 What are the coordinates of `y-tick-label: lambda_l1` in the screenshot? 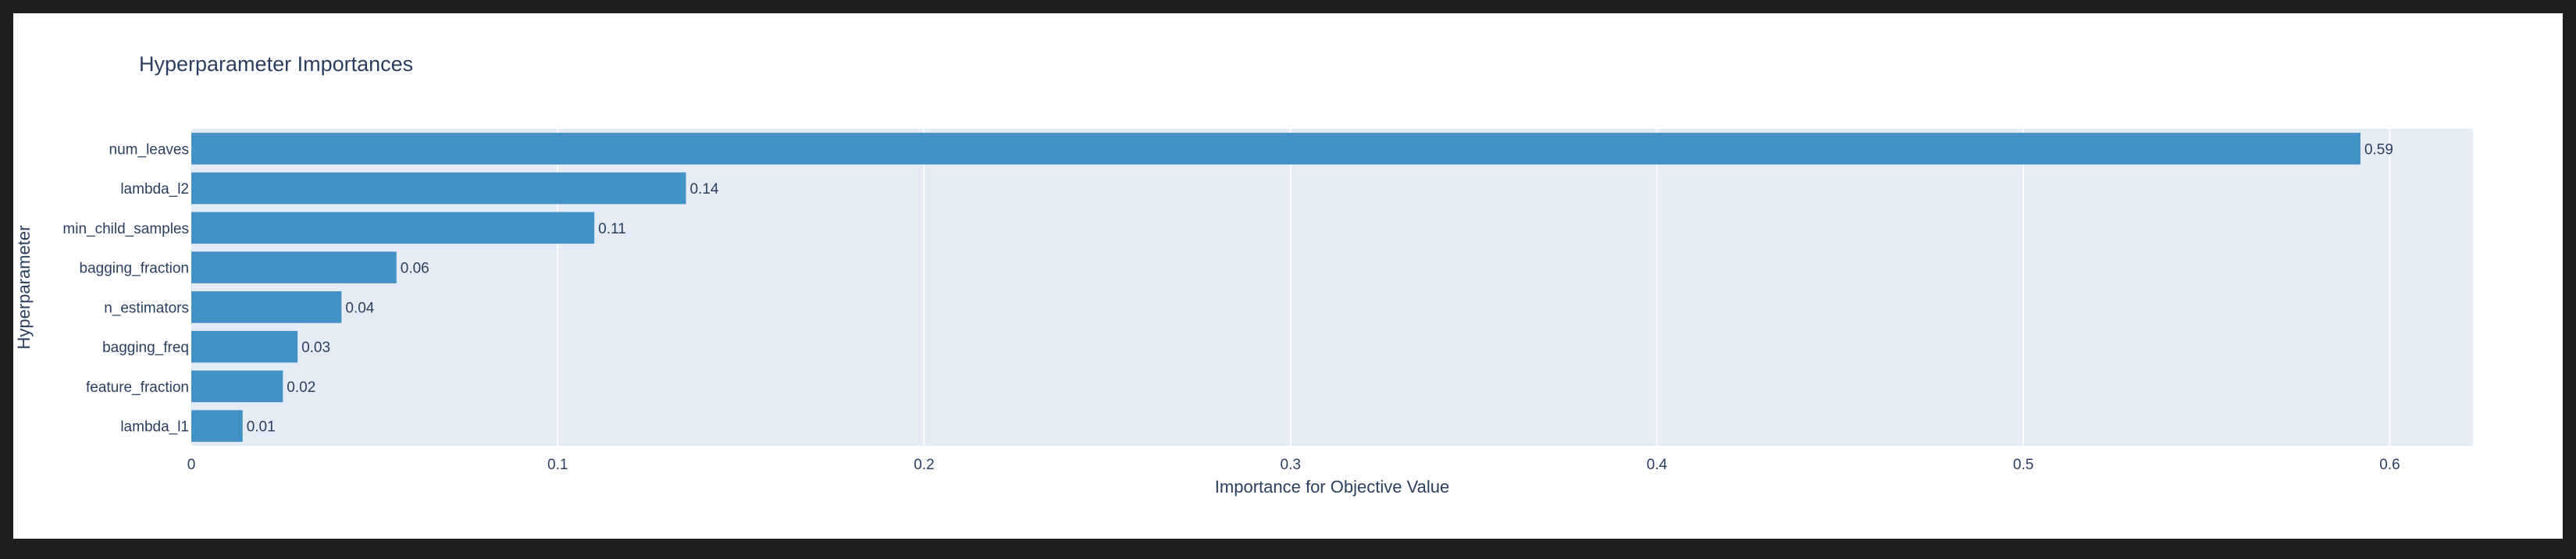 It's located at (154, 428).